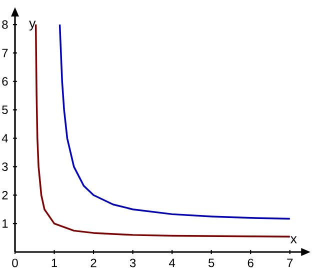 The height and width of the screenshot is (274, 320). What do you see at coordinates (5, 110) in the screenshot?
I see `y-tick-label: 5` at bounding box center [5, 110].